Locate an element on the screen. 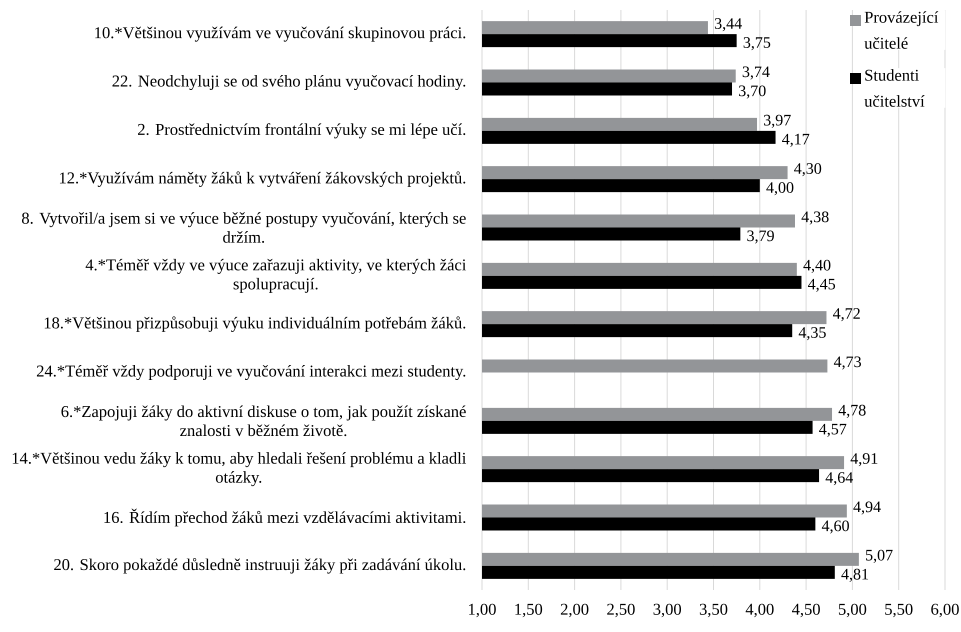  y-tick-label: 14.*Většinou vedu žáky k tomu, aby hledali řešení problému a kladli otázky. is located at coordinates (239, 469).